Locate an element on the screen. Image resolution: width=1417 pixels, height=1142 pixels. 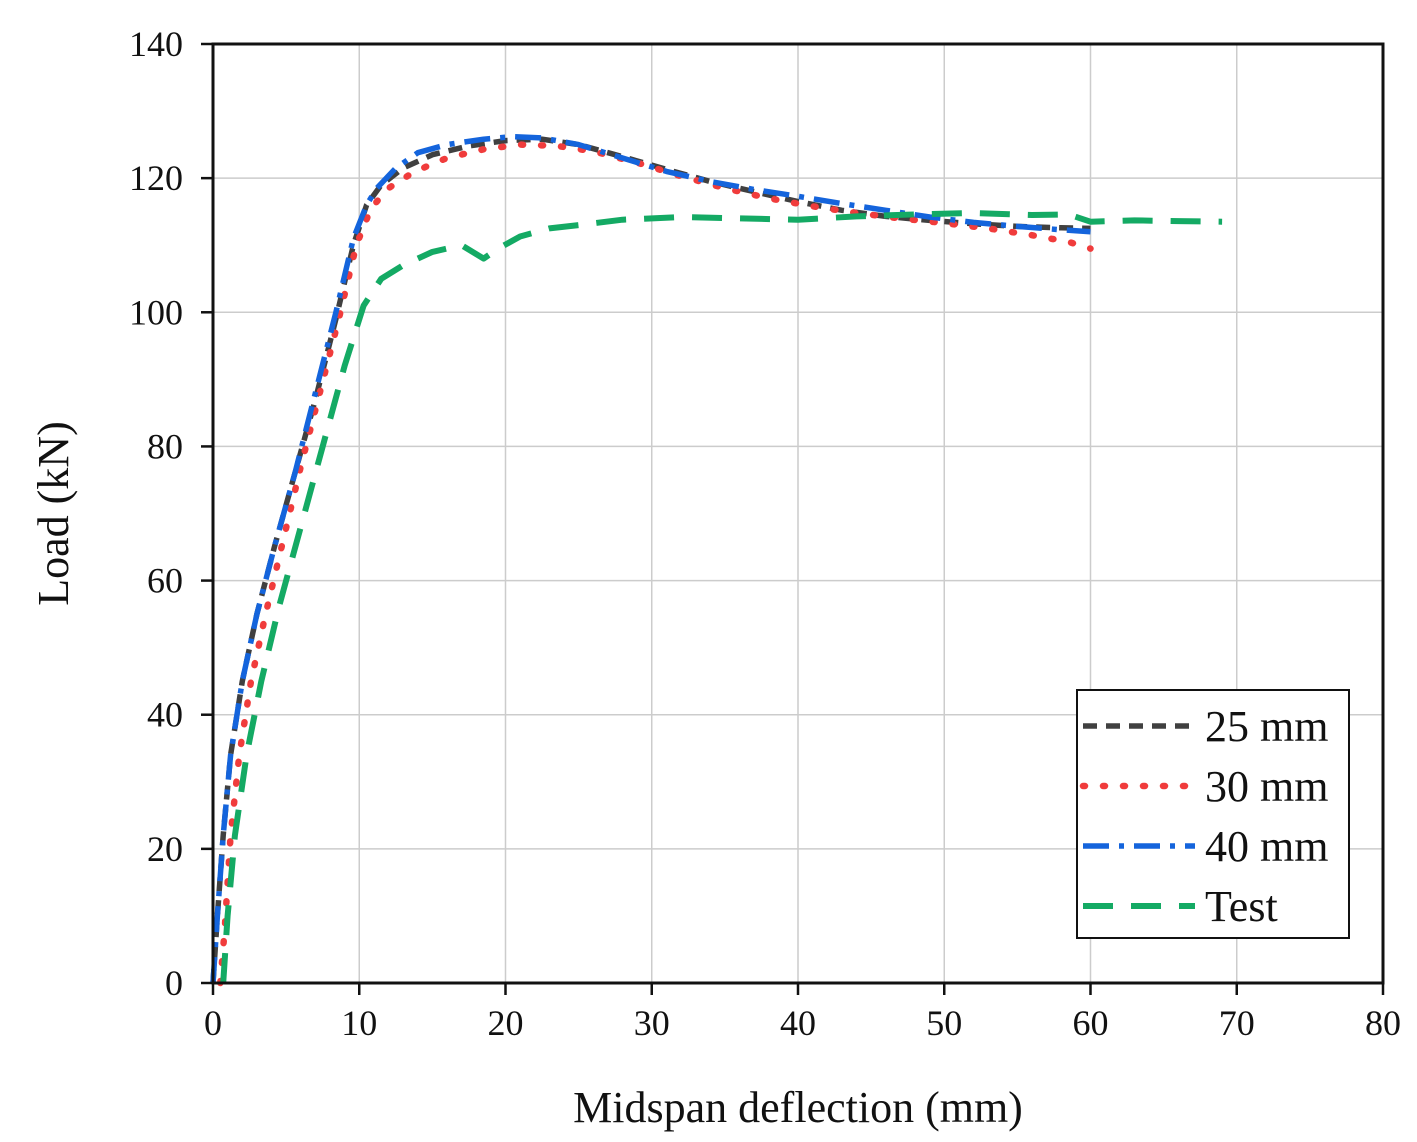
y-tick-label-5: 100 is located at coordinates (156, 312).